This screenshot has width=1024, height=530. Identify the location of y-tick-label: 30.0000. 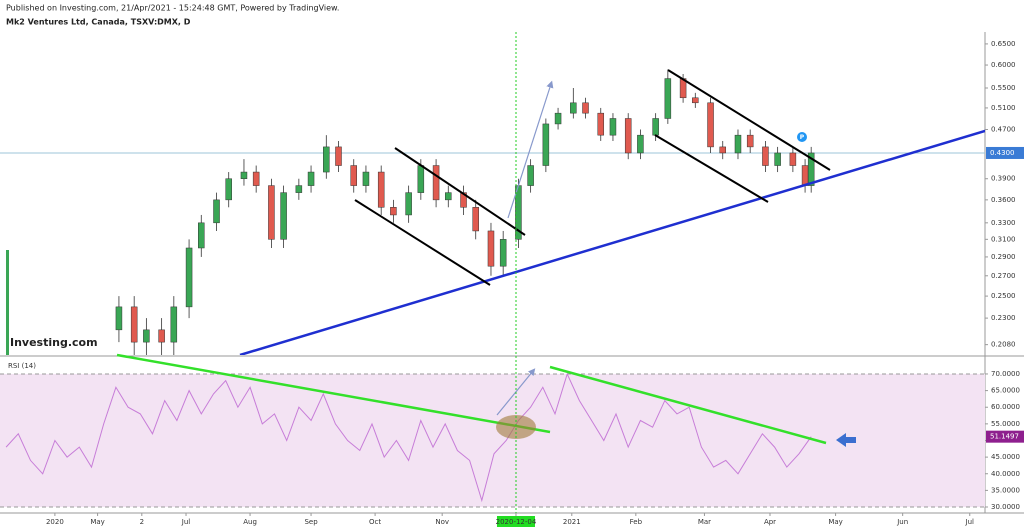
(1005, 507).